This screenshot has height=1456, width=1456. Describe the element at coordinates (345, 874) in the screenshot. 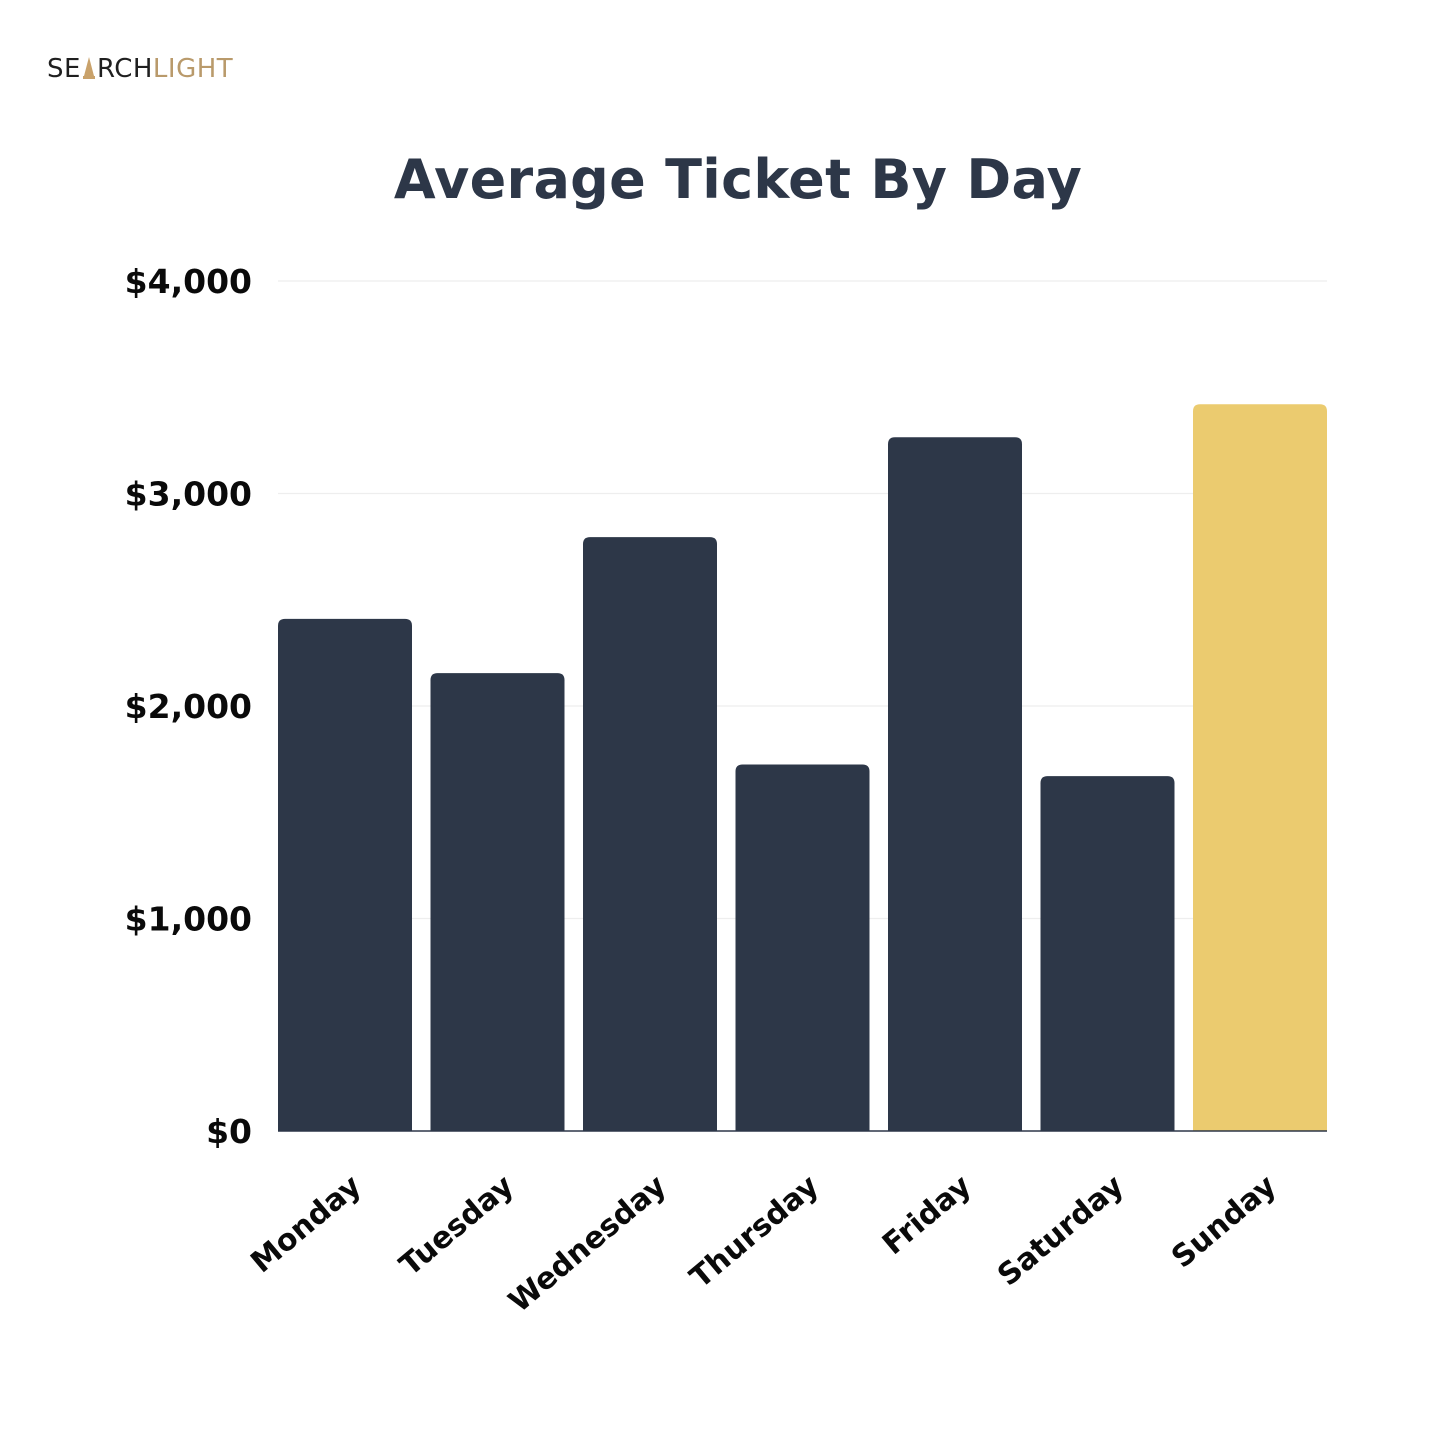

I see `bar-monday` at that location.